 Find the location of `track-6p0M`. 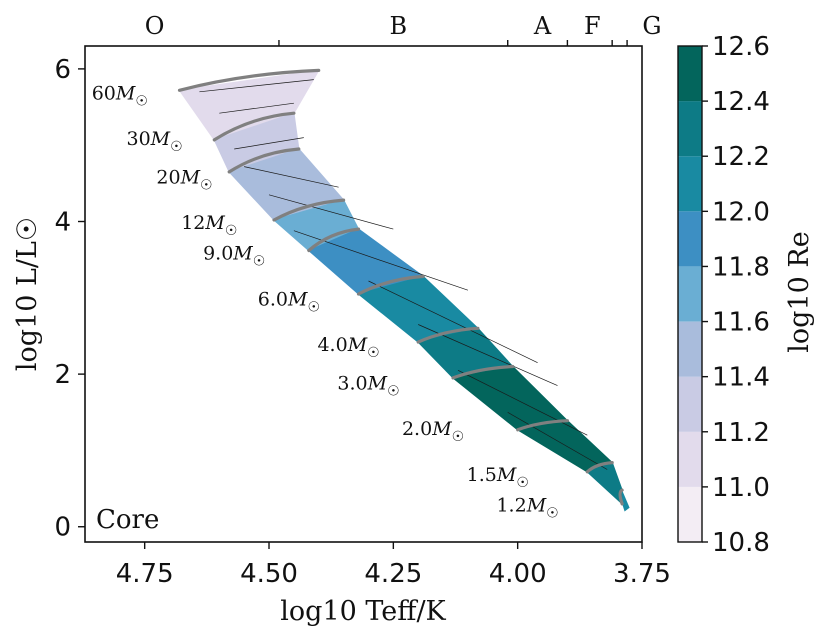

track-6p0M is located at coordinates (390, 285).